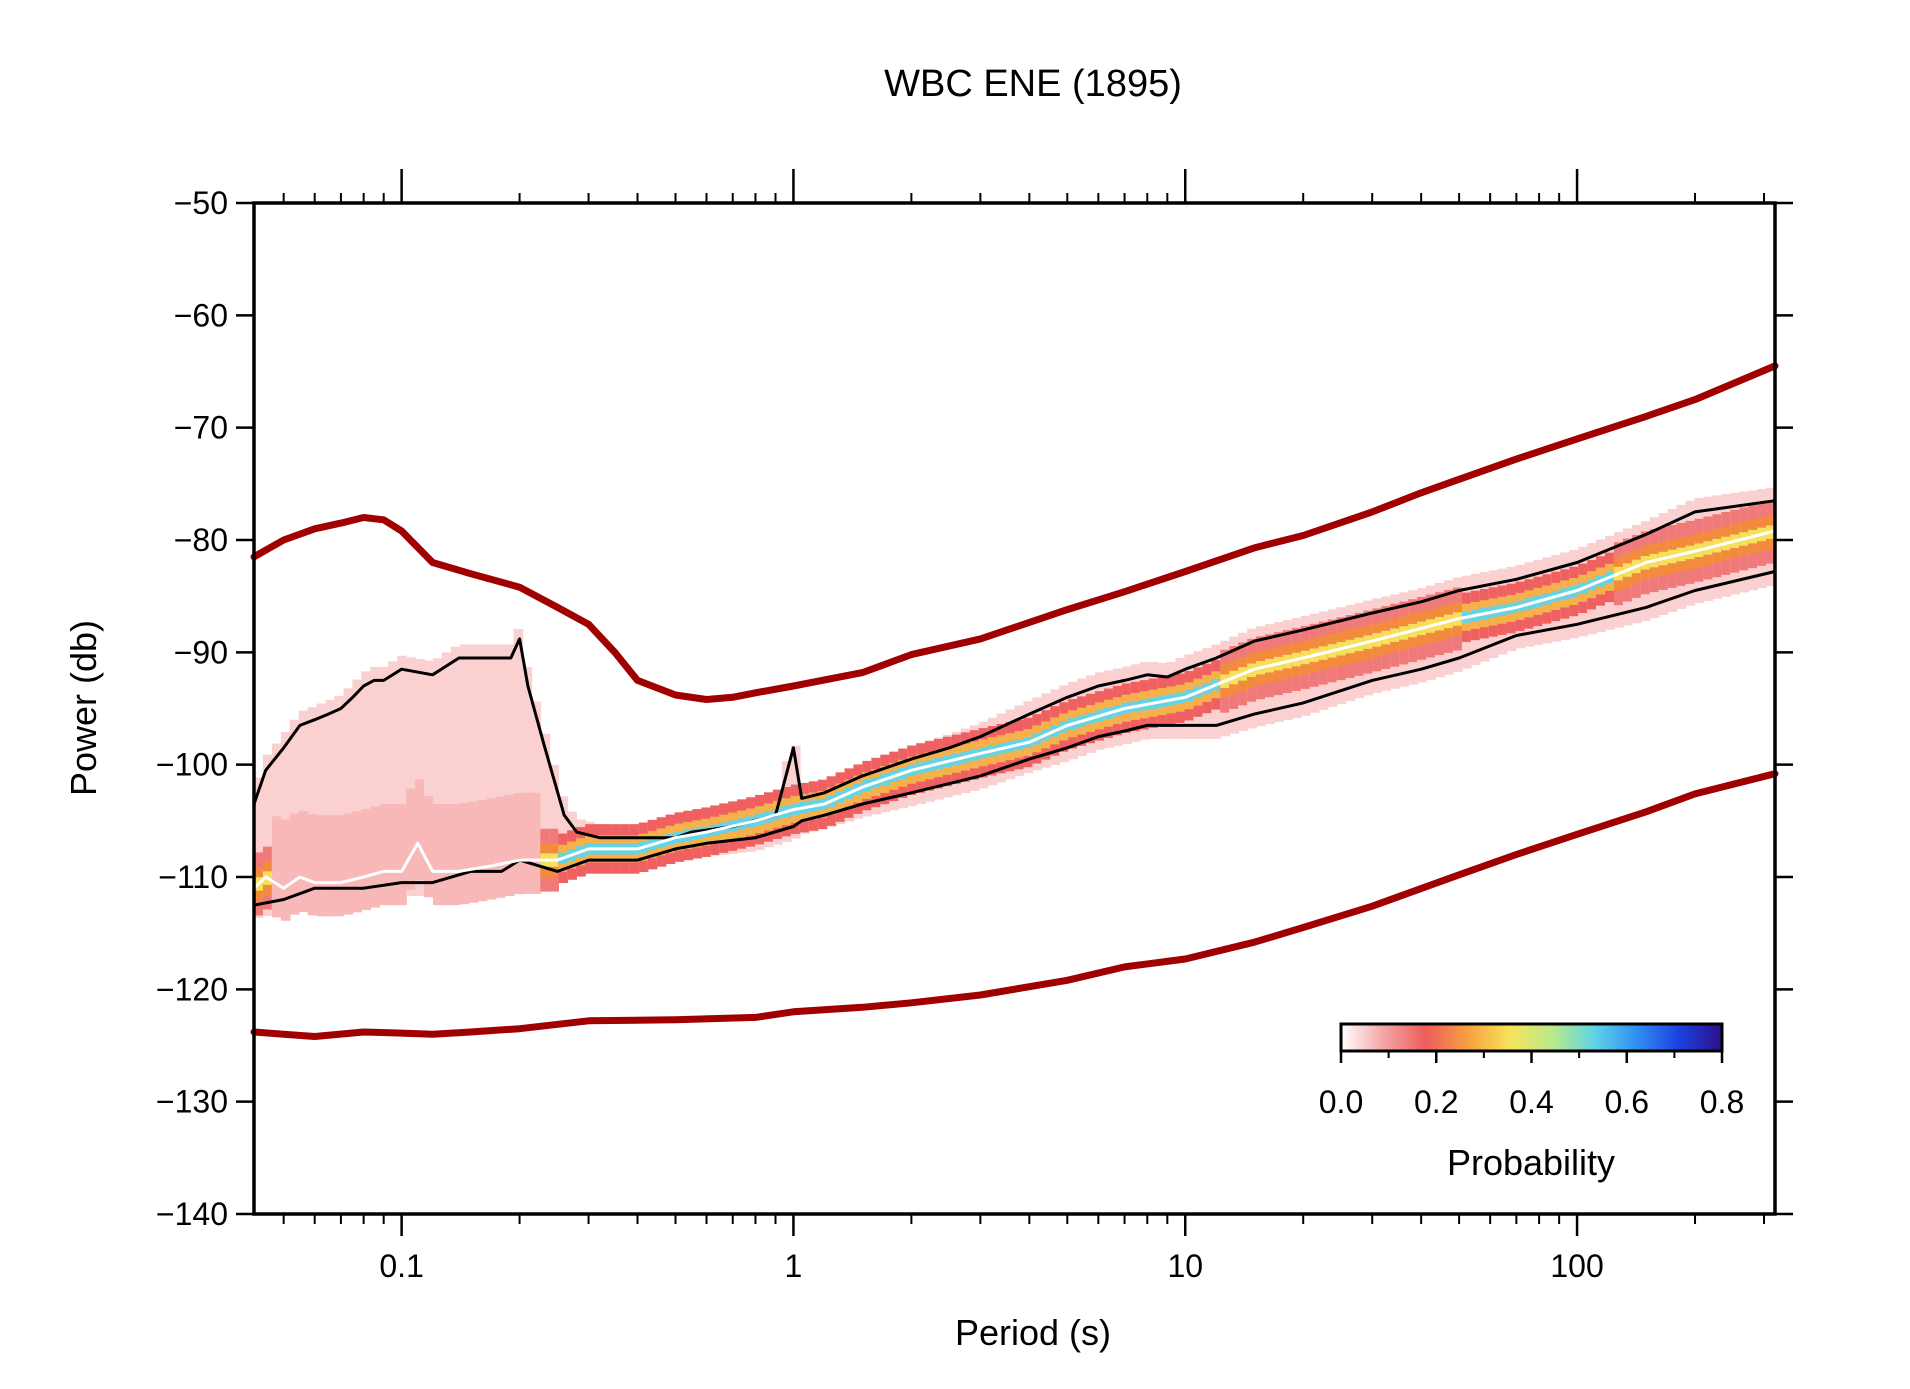 The image size is (1910, 1389). I want to click on y-tick-label: −60, so click(201, 315).